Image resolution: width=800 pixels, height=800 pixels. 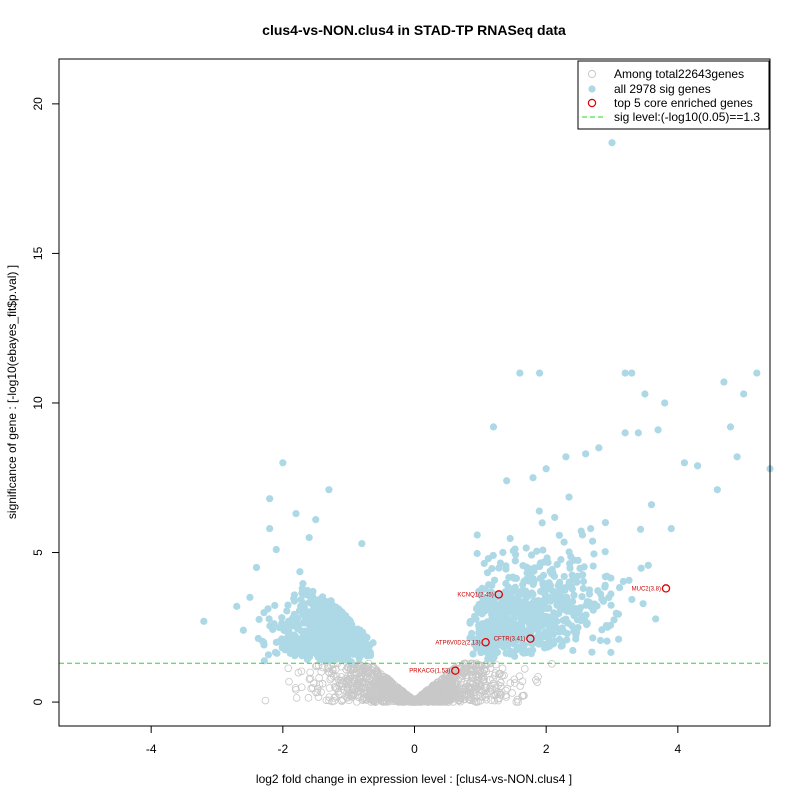 What do you see at coordinates (38, 701) in the screenshot?
I see `y-tick-label: 0` at bounding box center [38, 701].